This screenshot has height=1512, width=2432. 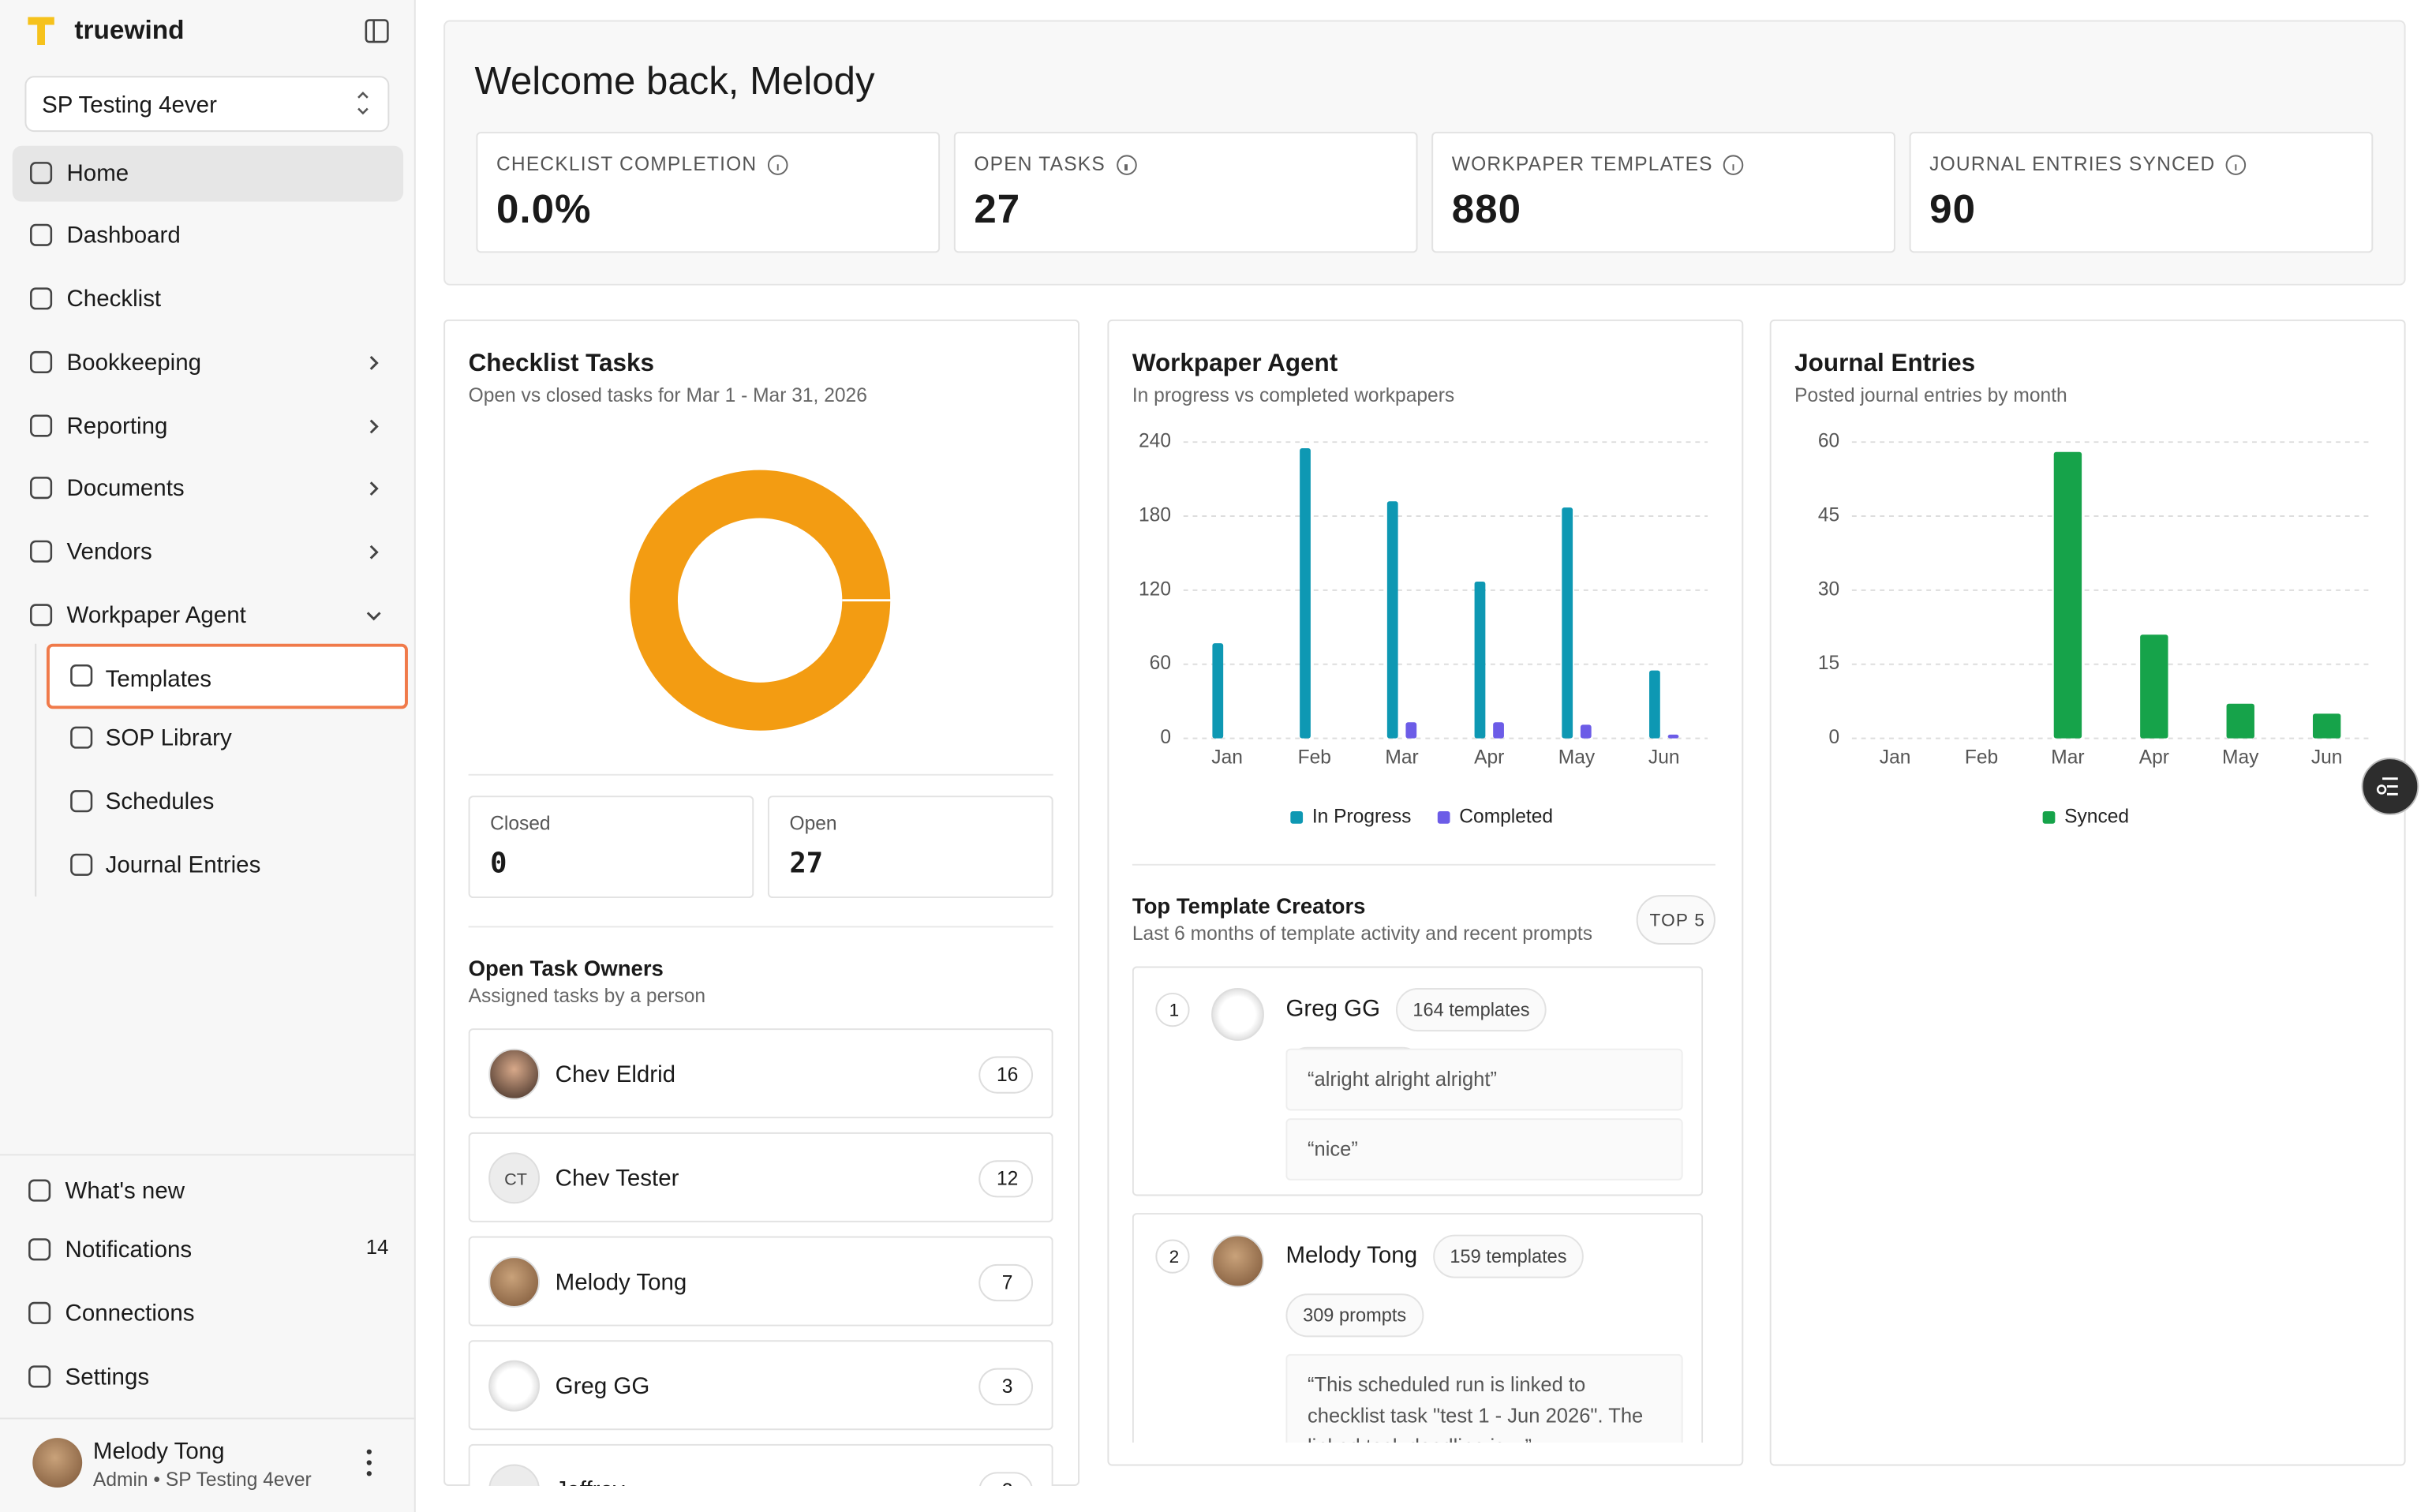 I want to click on owner-count: 12, so click(x=1007, y=1179).